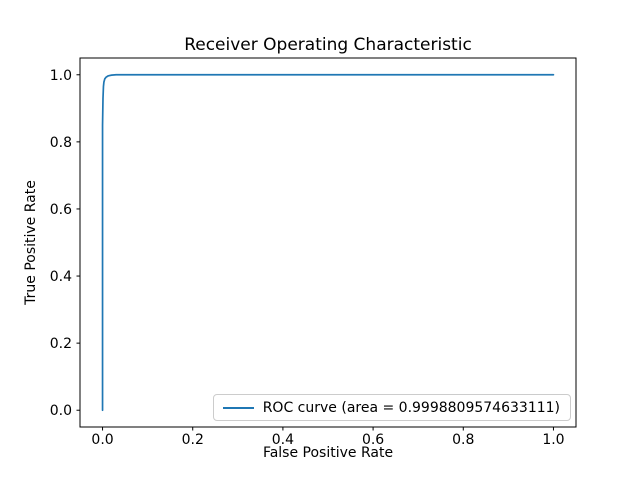  I want to click on legend: ROC curve (area = 0.9998809574633111), so click(391, 407).